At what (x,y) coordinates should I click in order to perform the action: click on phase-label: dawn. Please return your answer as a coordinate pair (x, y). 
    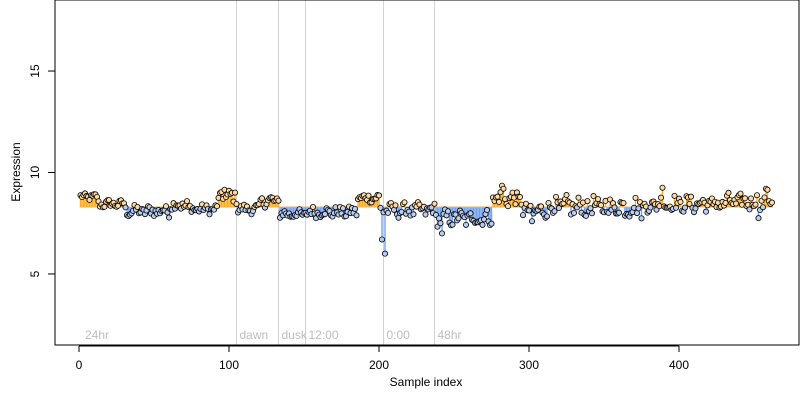
    Looking at the image, I should click on (254, 335).